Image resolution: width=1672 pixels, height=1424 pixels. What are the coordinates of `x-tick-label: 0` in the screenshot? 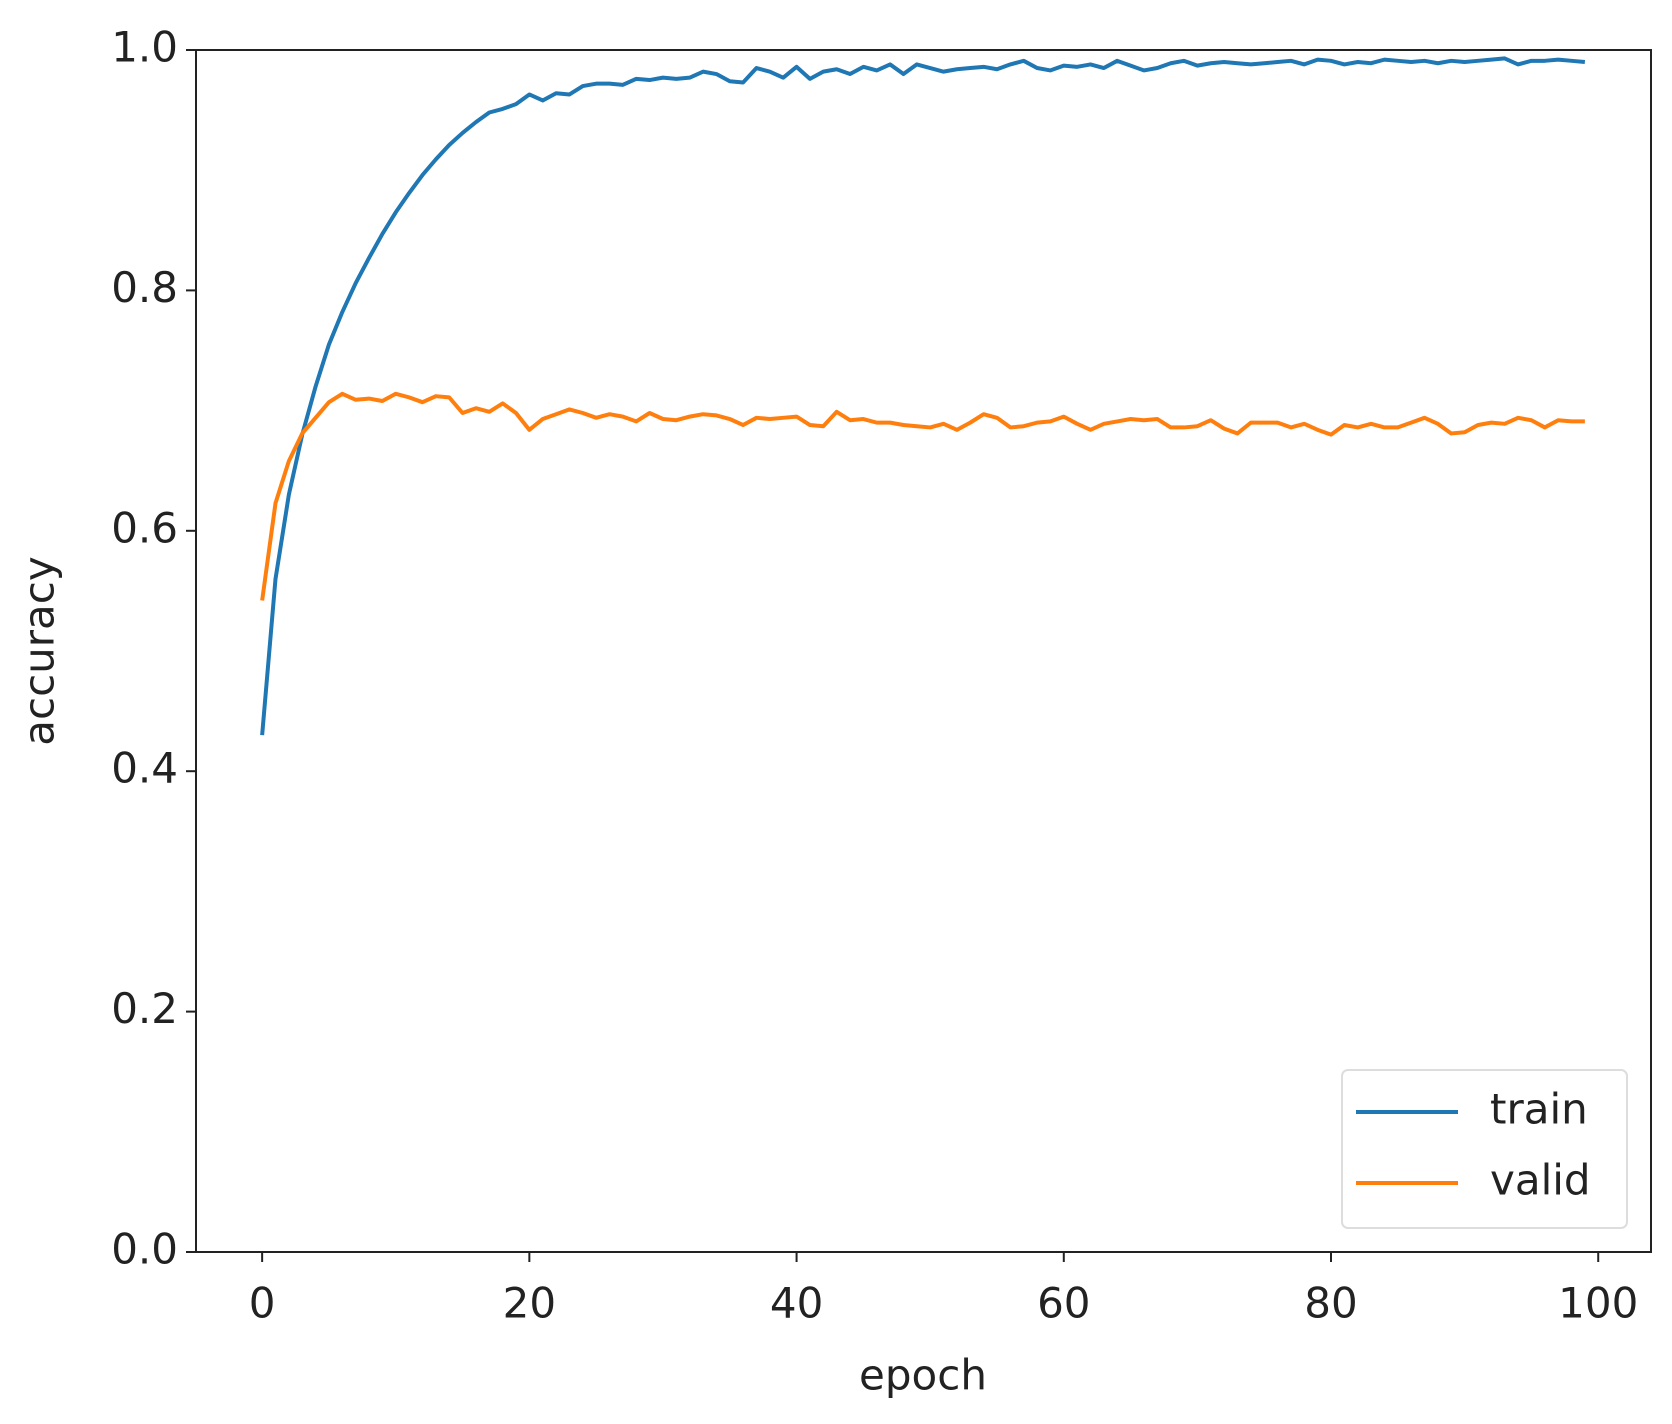 It's located at (262, 1303).